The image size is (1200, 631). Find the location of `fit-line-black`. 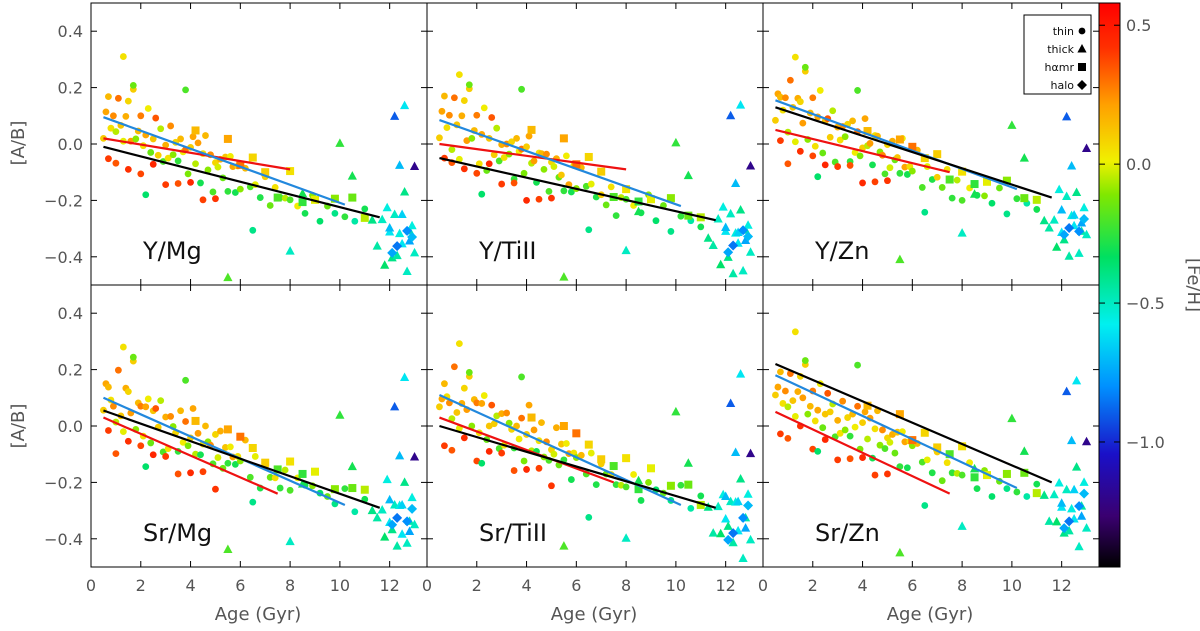

fit-line-black is located at coordinates (578, 466).